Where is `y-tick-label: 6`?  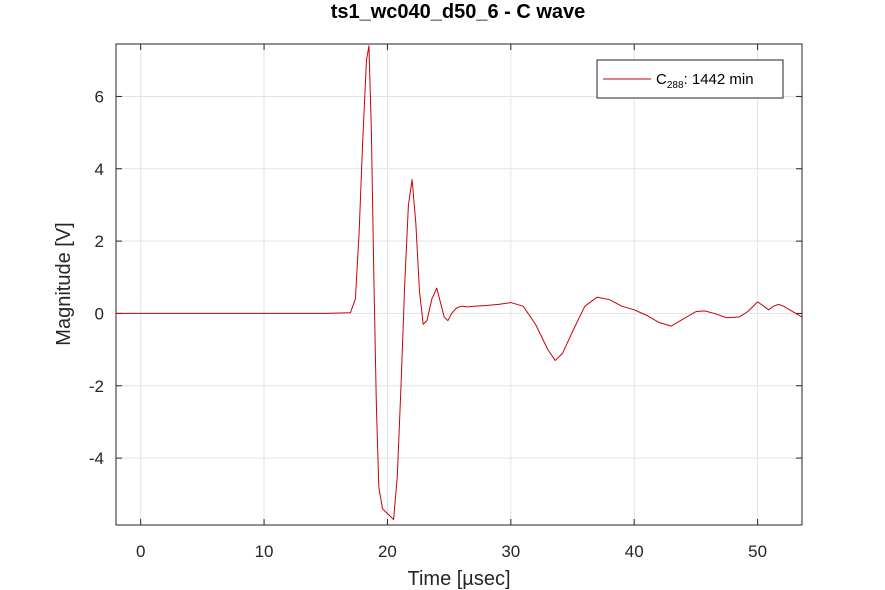 y-tick-label: 6 is located at coordinates (99, 96).